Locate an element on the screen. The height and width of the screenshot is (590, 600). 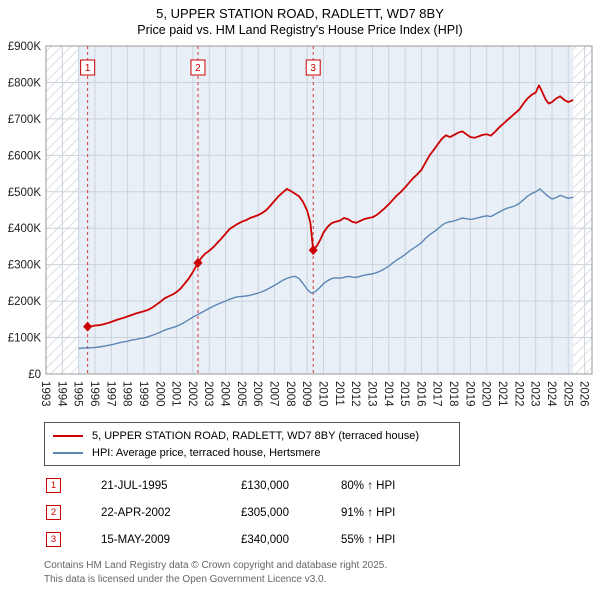
sale-hpi-delta: 55% ↑ HPI is located at coordinates (368, 539).